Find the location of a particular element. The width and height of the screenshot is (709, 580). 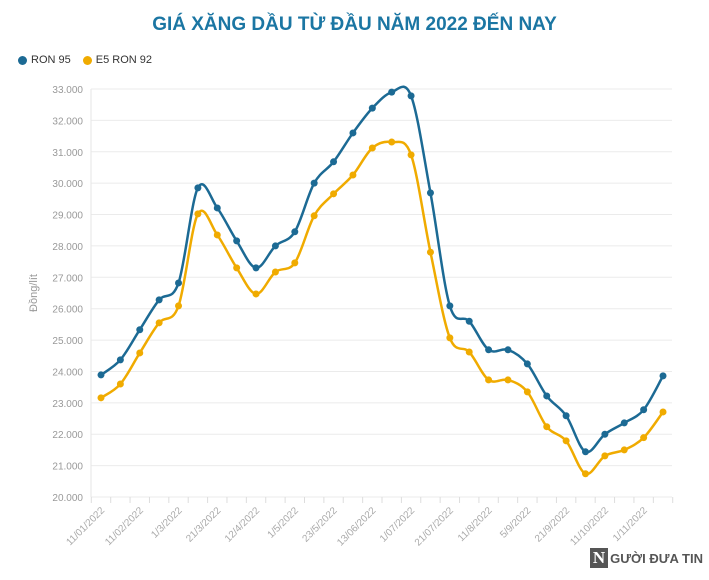

legend-swatch-e5 is located at coordinates (87, 60).